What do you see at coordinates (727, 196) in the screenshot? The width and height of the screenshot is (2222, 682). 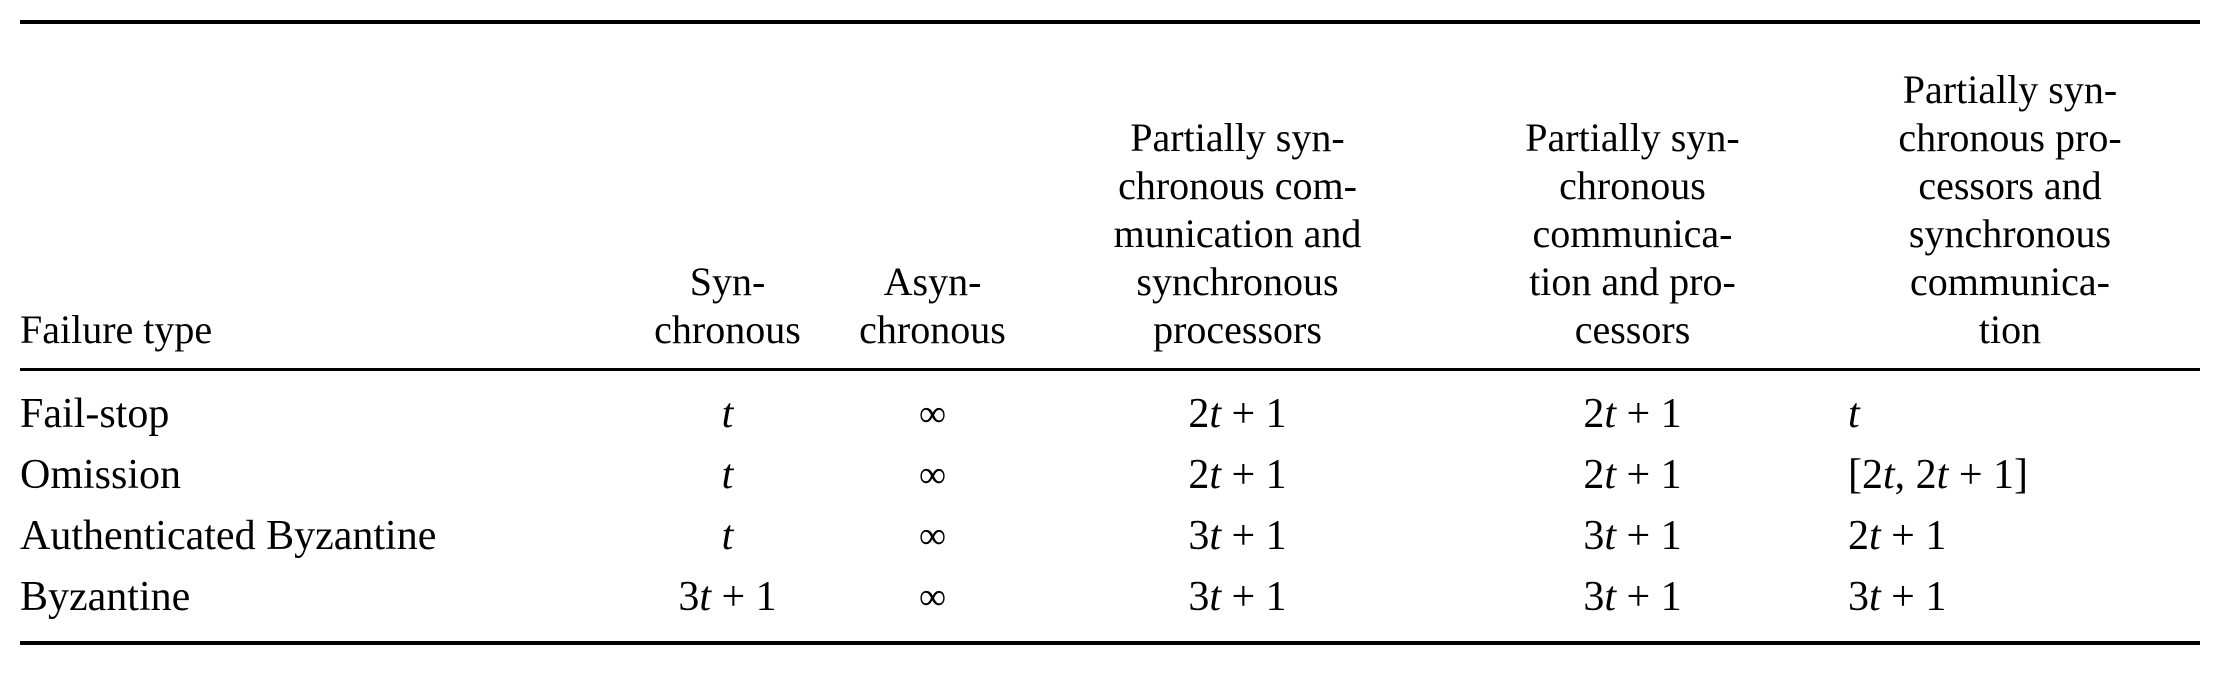 I see `header-synchronous: Syn- chronous` at bounding box center [727, 196].